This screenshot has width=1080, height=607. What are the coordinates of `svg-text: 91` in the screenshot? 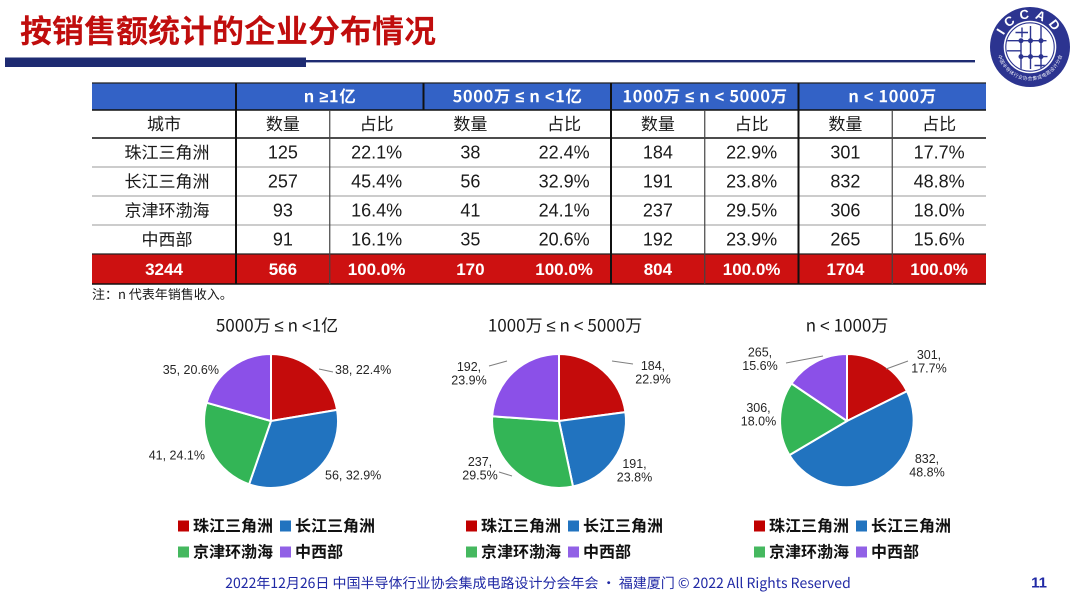 It's located at (283, 240).